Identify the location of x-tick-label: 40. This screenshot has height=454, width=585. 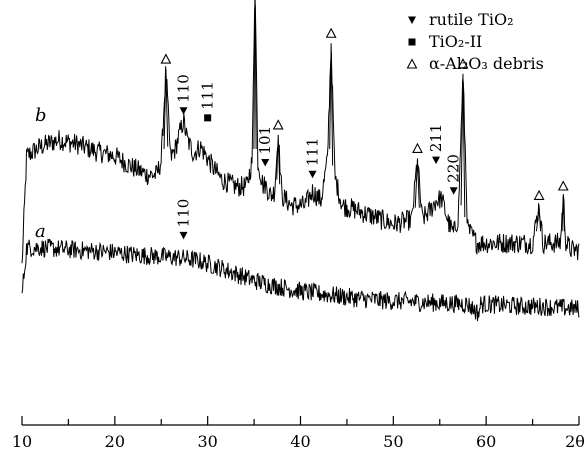
(300, 441).